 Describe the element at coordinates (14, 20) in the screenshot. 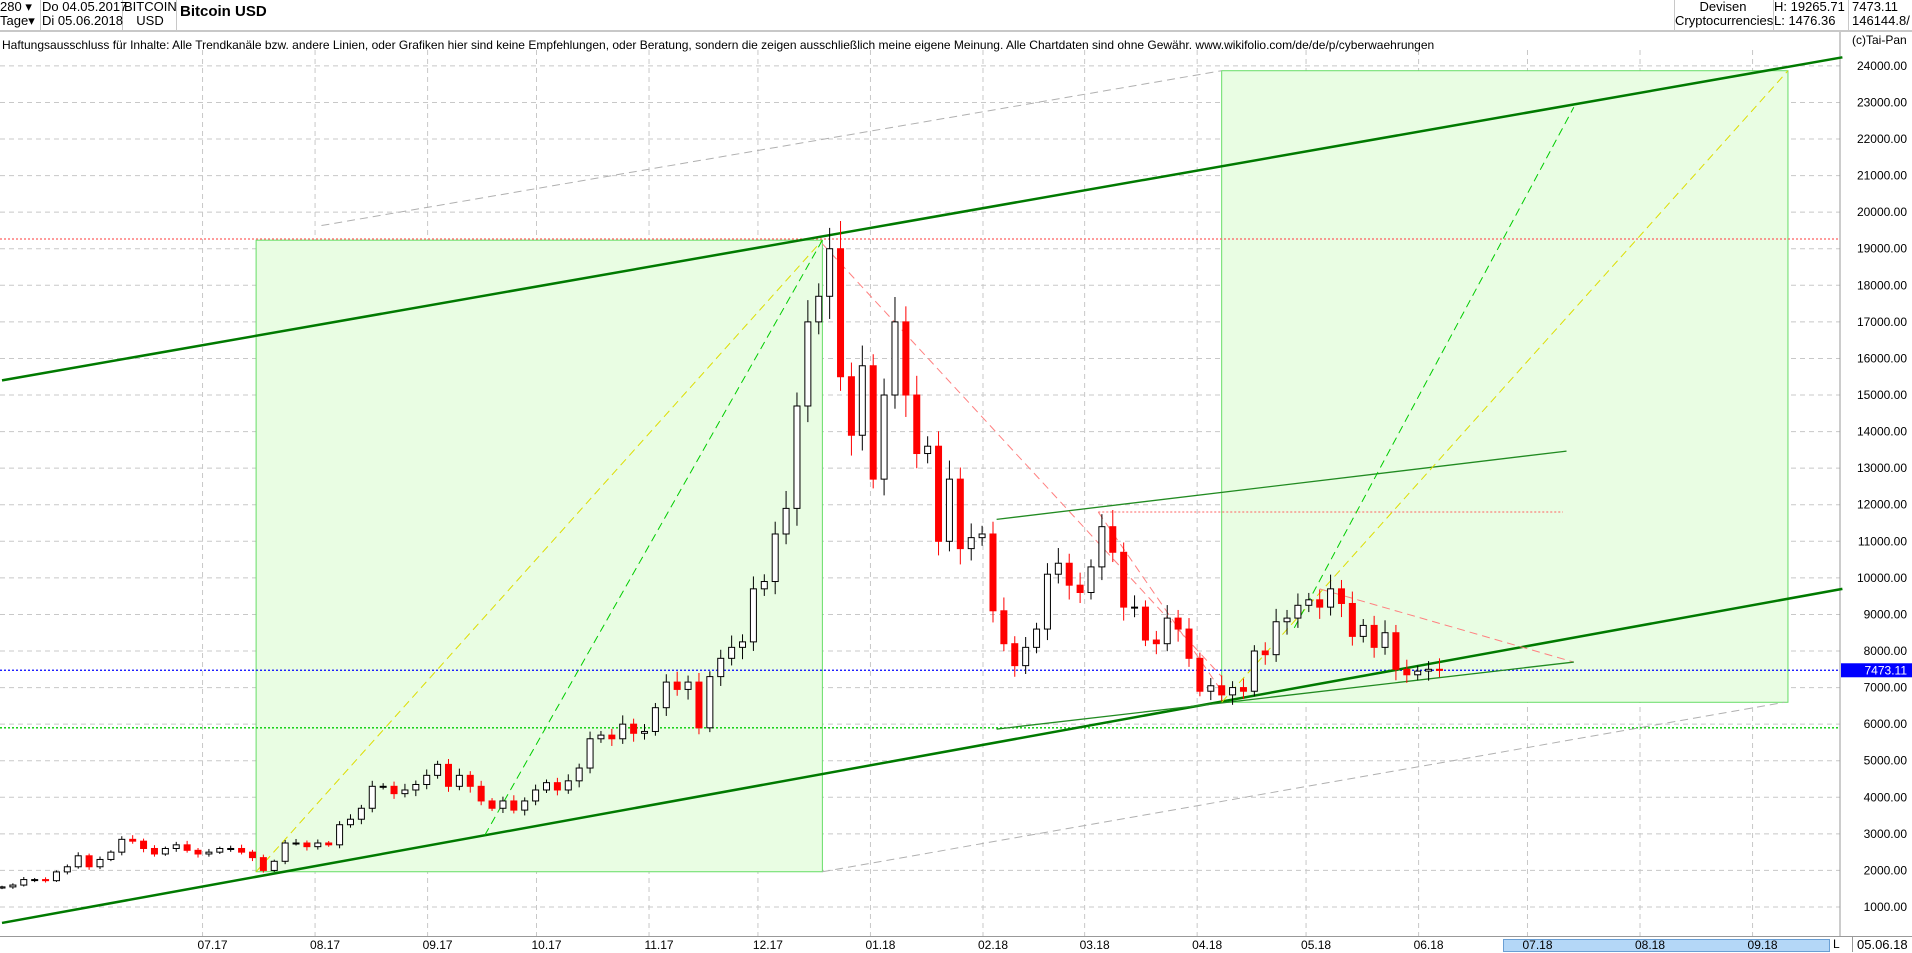

I see `period-unit: Tage` at that location.